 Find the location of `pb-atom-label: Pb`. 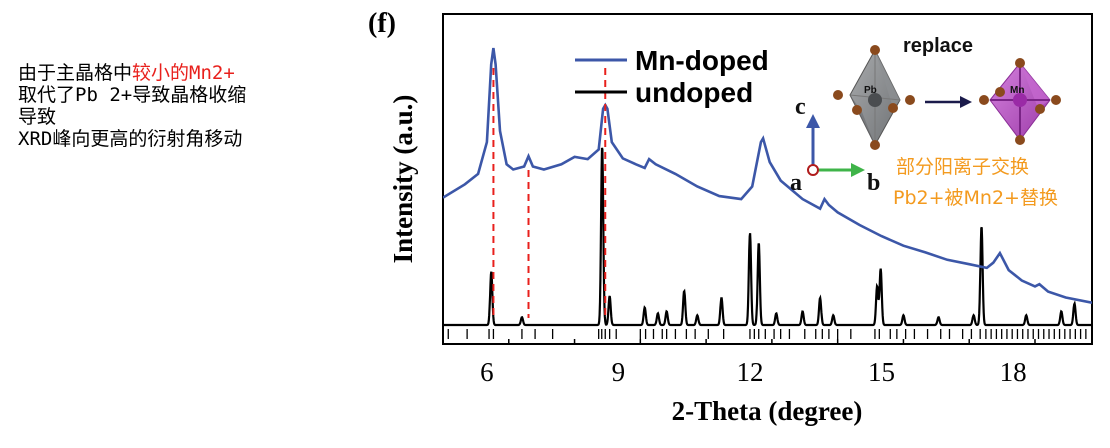

pb-atom-label: Pb is located at coordinates (870, 90).